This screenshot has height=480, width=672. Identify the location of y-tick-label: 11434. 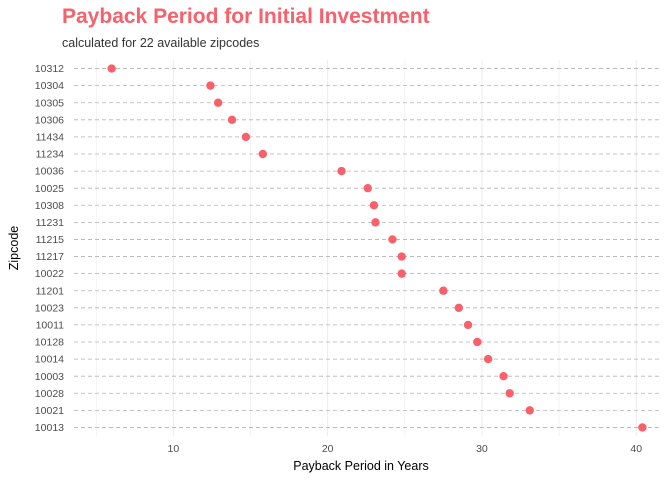
(50, 138).